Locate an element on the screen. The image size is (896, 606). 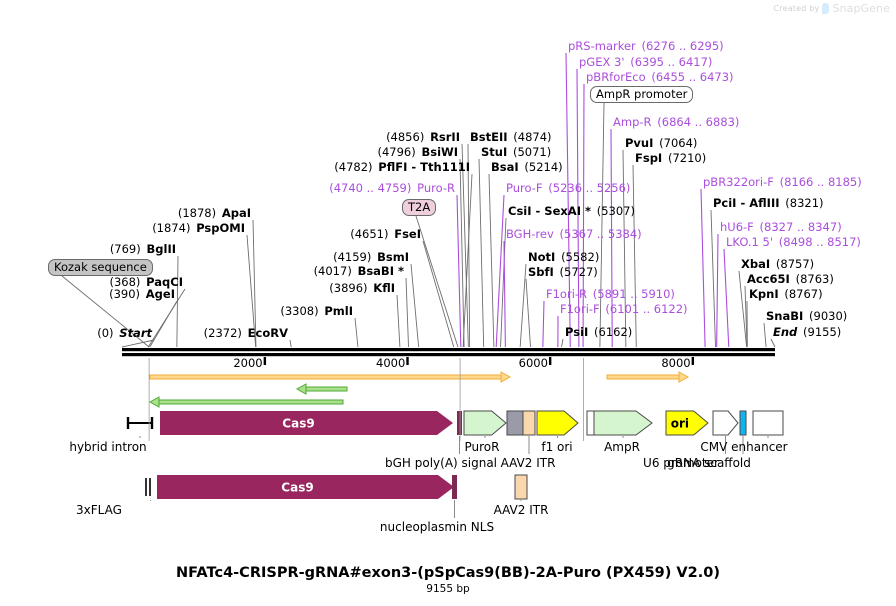
acc65i-label: Acc65I (8763) is located at coordinates (790, 279).